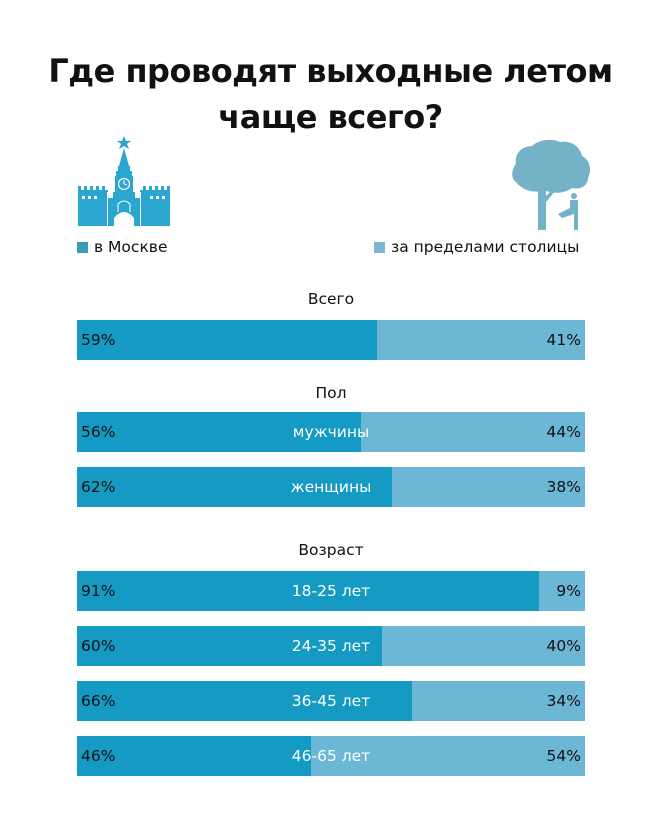 This screenshot has width=661, height=820. I want to click on title-line-1: Где проводят выходные летом, so click(330, 71).